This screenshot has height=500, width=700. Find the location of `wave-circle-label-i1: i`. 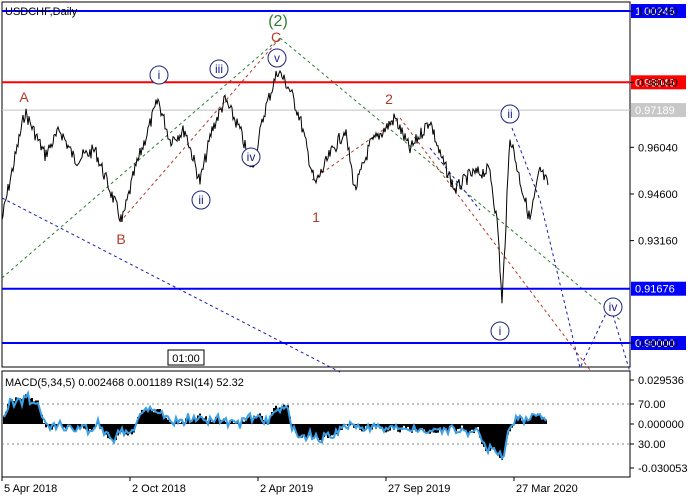

wave-circle-label-i1: i is located at coordinates (159, 75).